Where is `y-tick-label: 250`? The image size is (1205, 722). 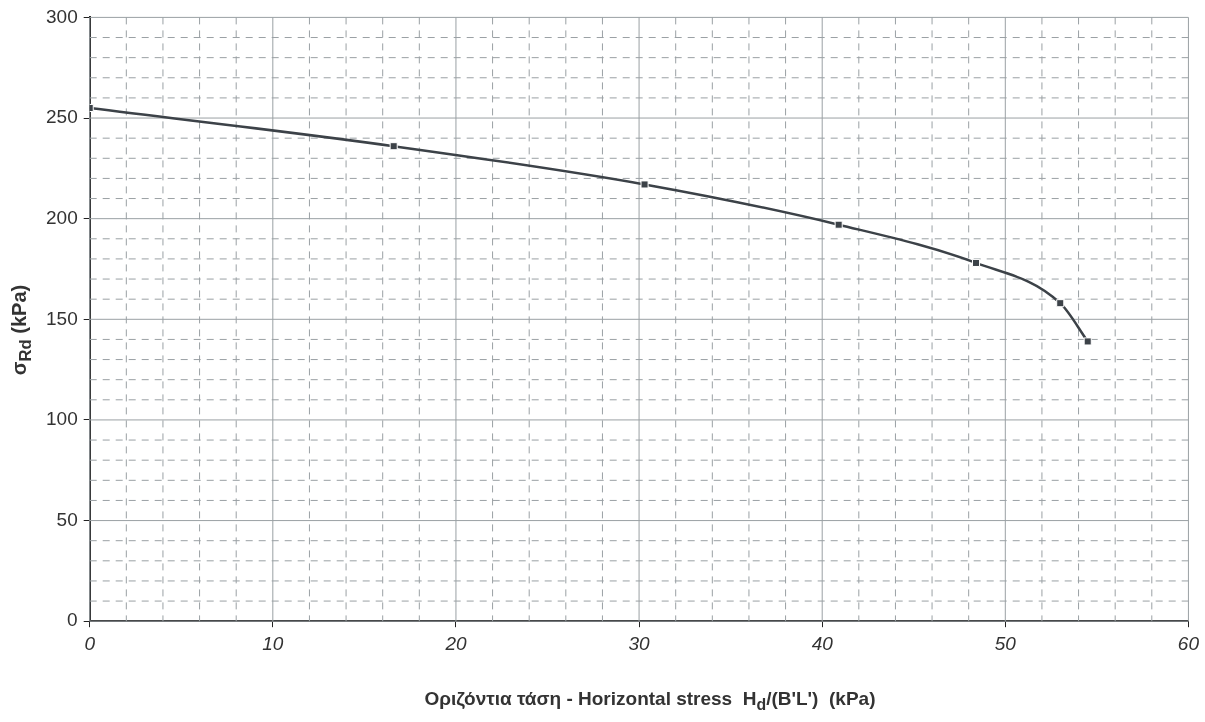
y-tick-label: 250 is located at coordinates (62, 117).